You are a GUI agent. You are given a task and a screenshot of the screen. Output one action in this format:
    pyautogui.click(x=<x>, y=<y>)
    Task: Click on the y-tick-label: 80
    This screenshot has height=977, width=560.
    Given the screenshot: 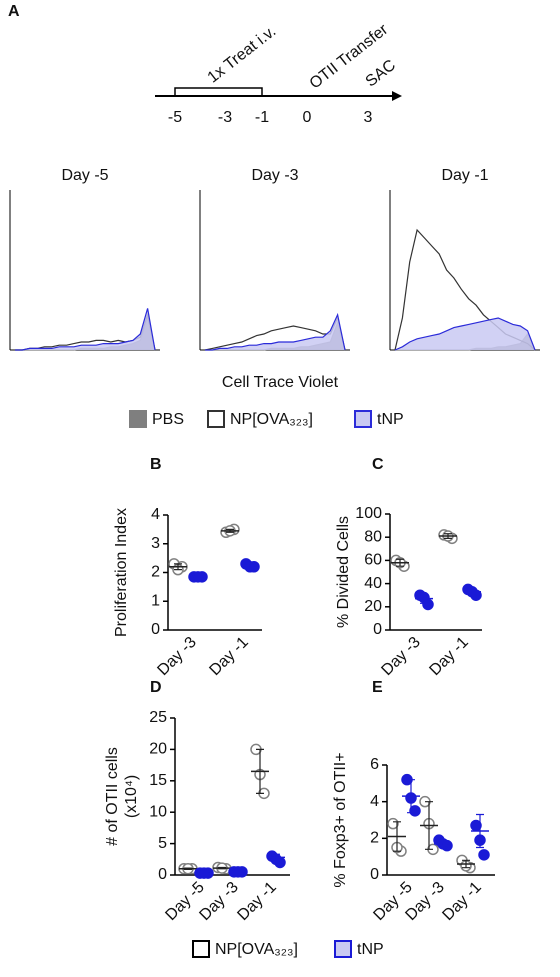 What is the action you would take?
    pyautogui.click(x=373, y=536)
    